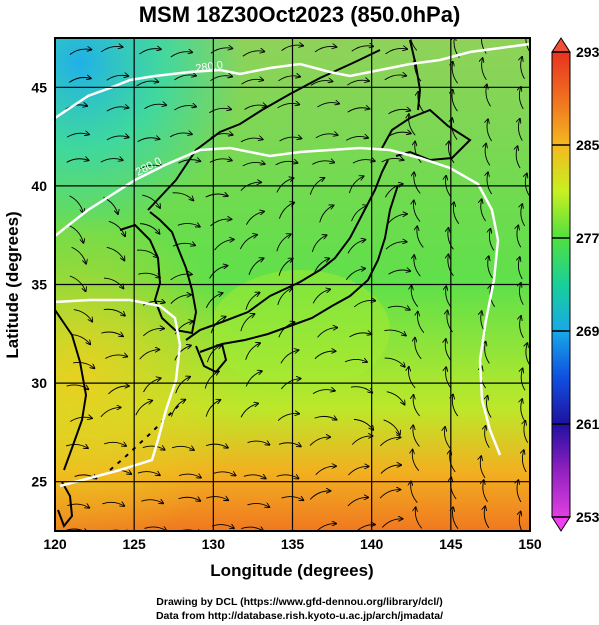 The width and height of the screenshot is (599, 625). What do you see at coordinates (587, 52) in the screenshot?
I see `colorbar-label: 293` at bounding box center [587, 52].